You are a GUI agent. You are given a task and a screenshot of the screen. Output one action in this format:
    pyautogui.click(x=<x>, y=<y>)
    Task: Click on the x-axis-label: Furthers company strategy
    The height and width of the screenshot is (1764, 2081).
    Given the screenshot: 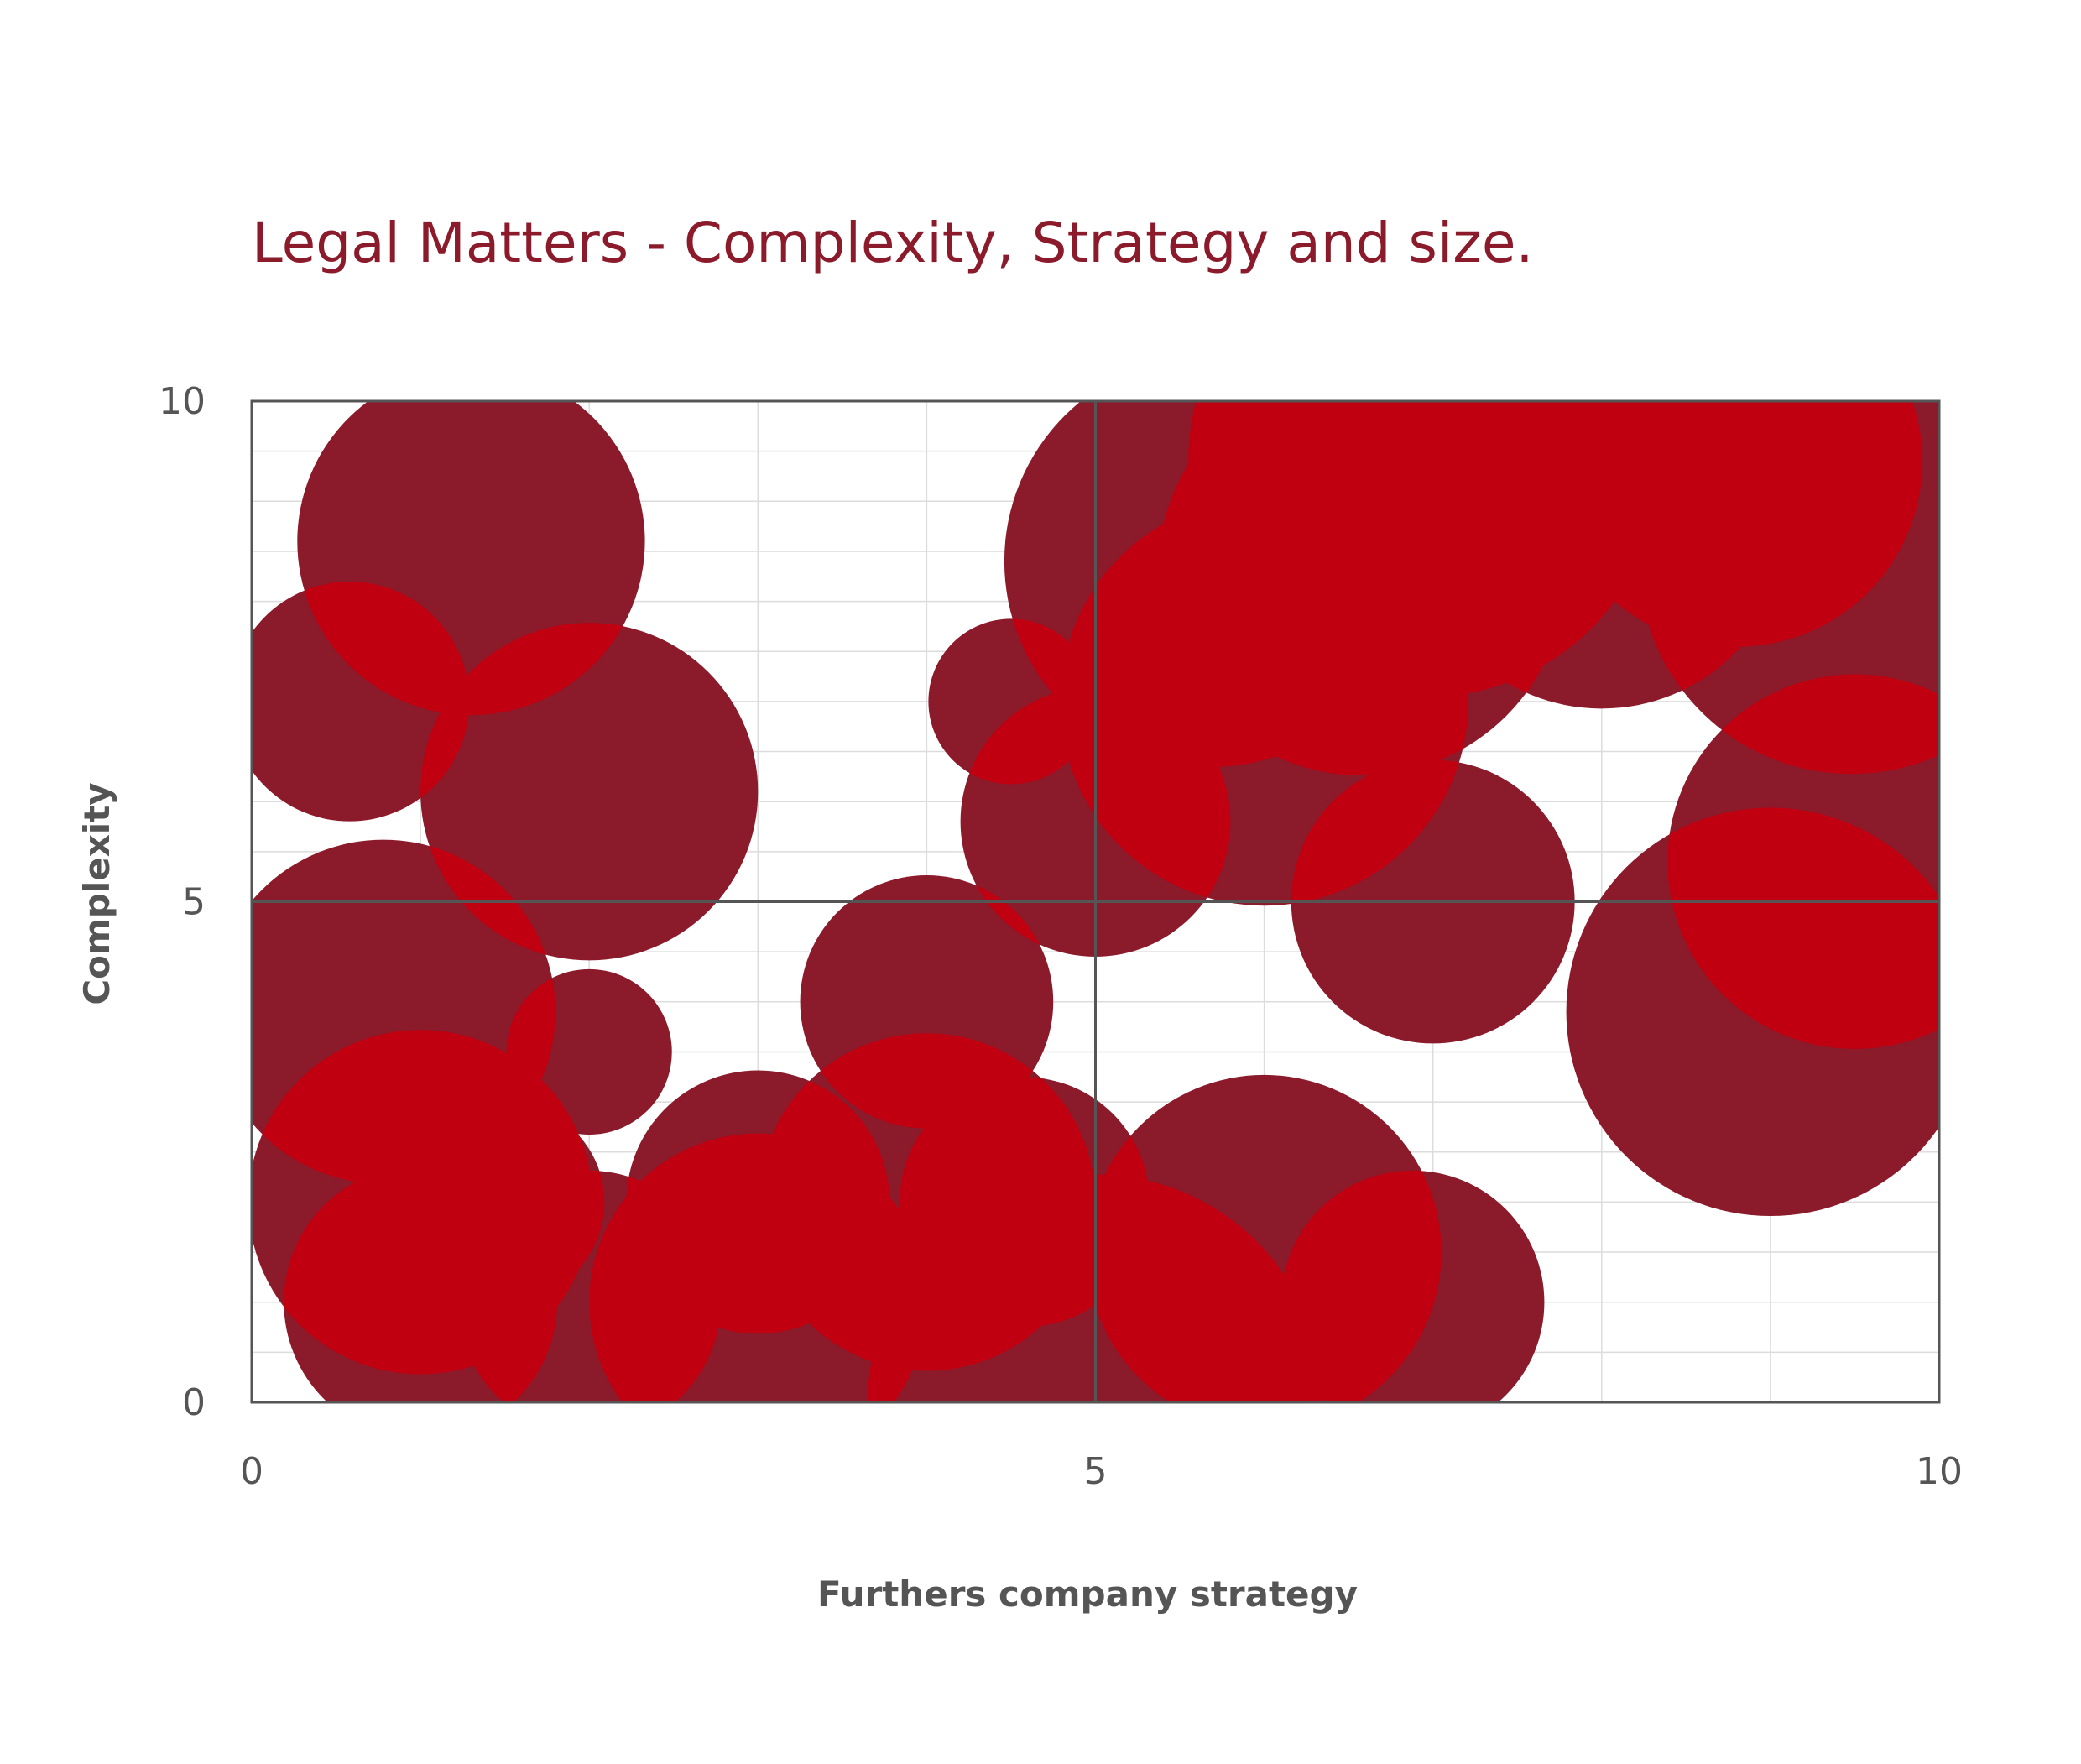 What is the action you would take?
    pyautogui.click(x=1087, y=1594)
    